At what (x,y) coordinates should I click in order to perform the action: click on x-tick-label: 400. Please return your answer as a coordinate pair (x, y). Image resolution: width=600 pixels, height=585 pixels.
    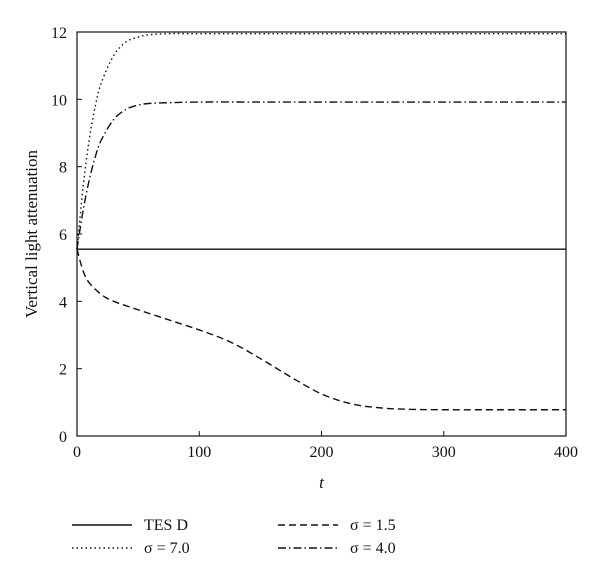
    Looking at the image, I should click on (566, 452).